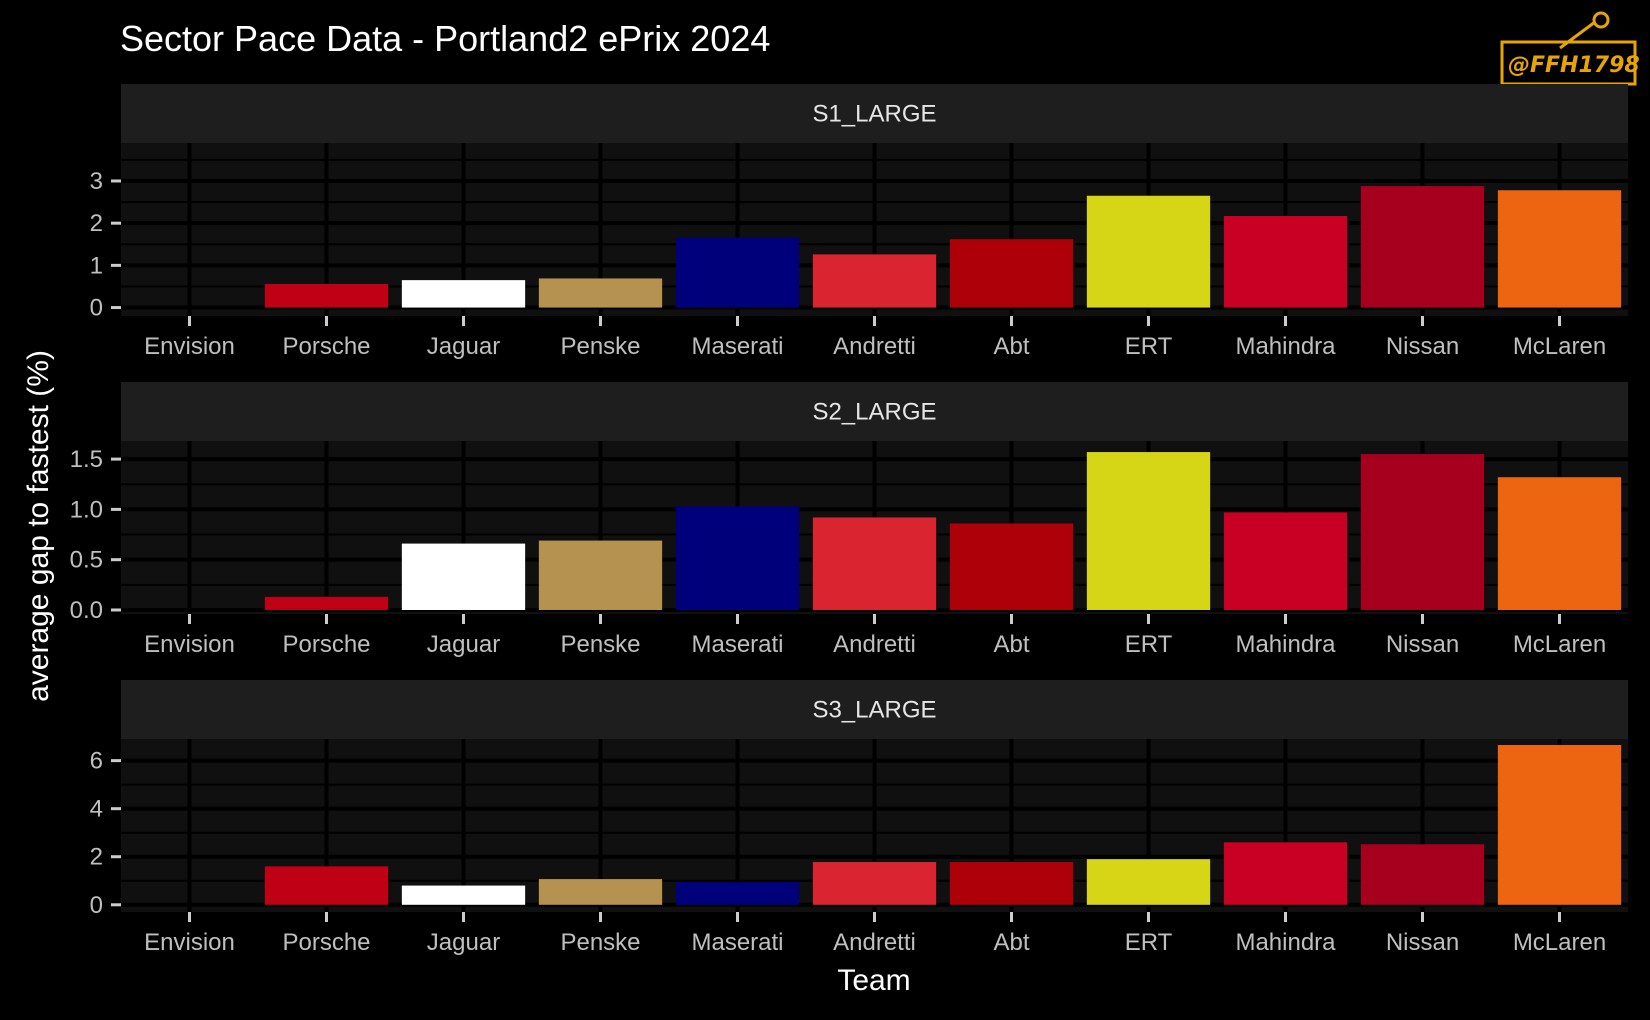 The height and width of the screenshot is (1020, 1650). What do you see at coordinates (86, 509) in the screenshot?
I see `y-tick-label: 1.0` at bounding box center [86, 509].